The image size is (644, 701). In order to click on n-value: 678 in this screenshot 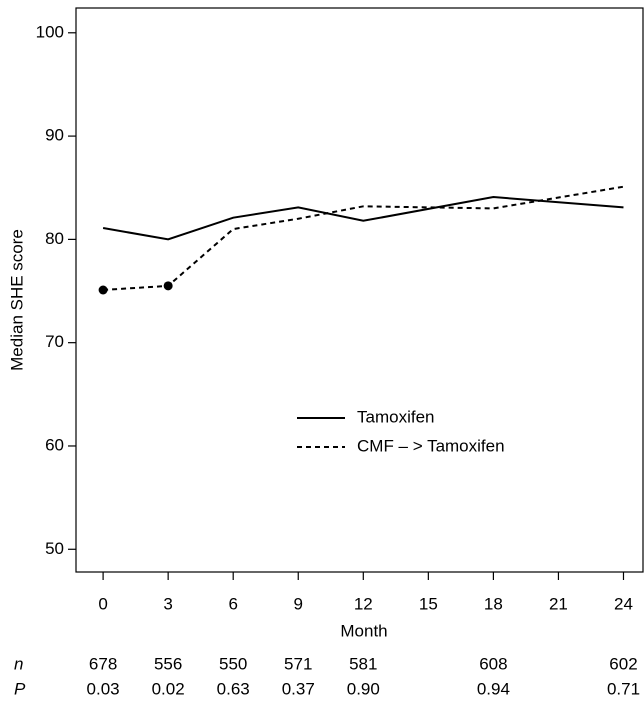, I will do `click(103, 663)`.